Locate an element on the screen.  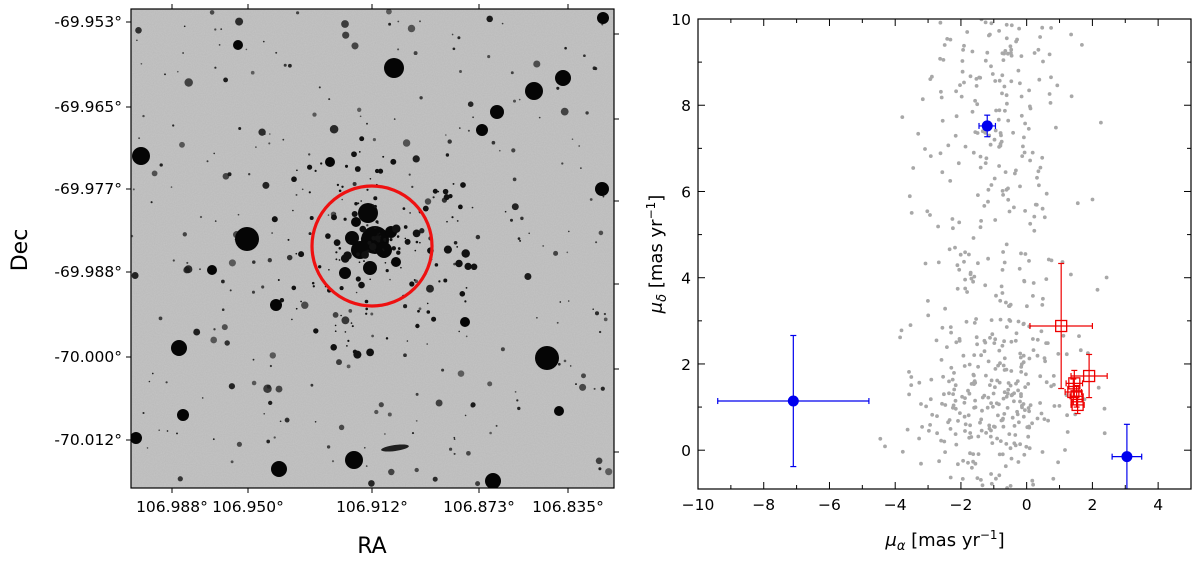
sky-x-tick-label: 106.950° is located at coordinates (248, 507).